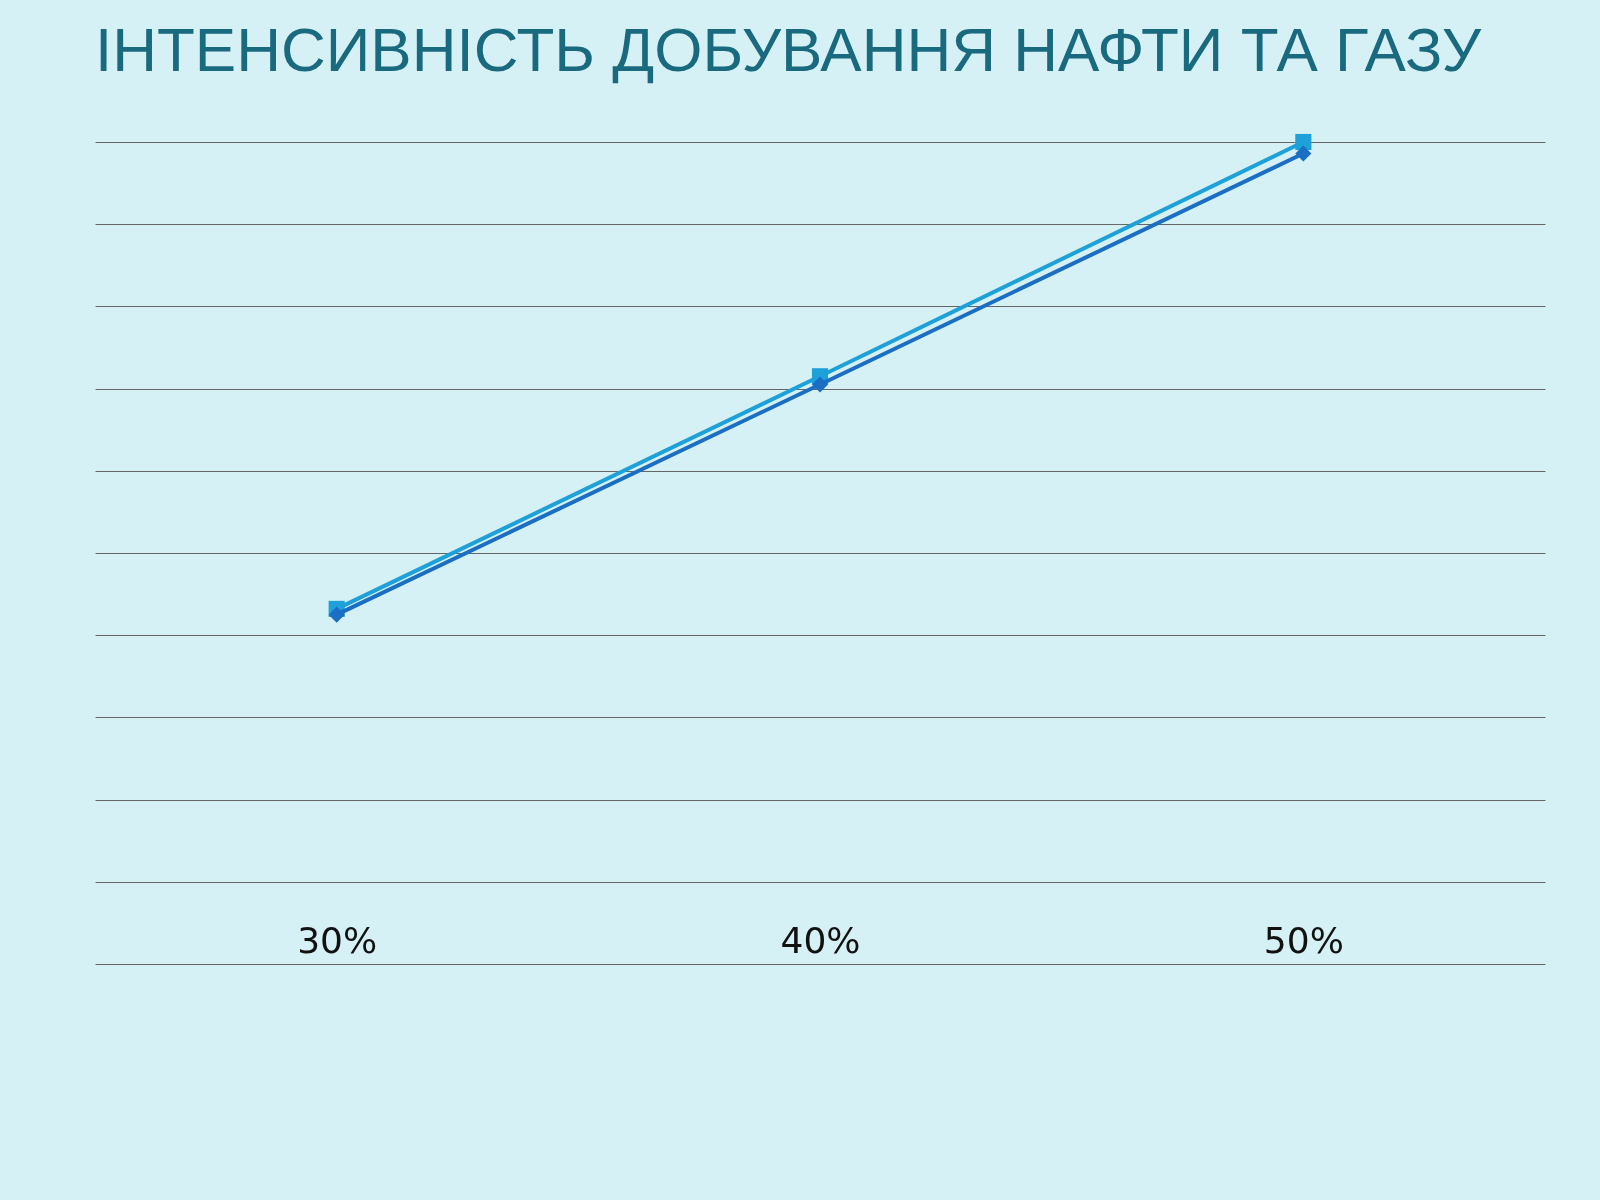 Image resolution: width=1600 pixels, height=1200 pixels. What do you see at coordinates (1303, 940) in the screenshot?
I see `x-tick-label: 50%` at bounding box center [1303, 940].